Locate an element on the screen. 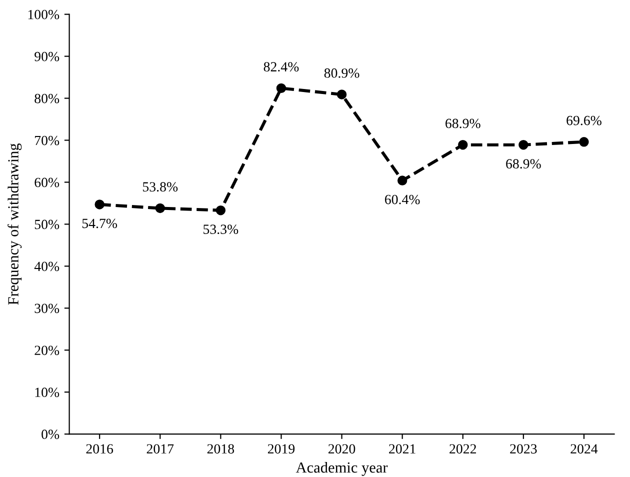 The height and width of the screenshot is (477, 630). x-tick-label: 2020 is located at coordinates (342, 449).